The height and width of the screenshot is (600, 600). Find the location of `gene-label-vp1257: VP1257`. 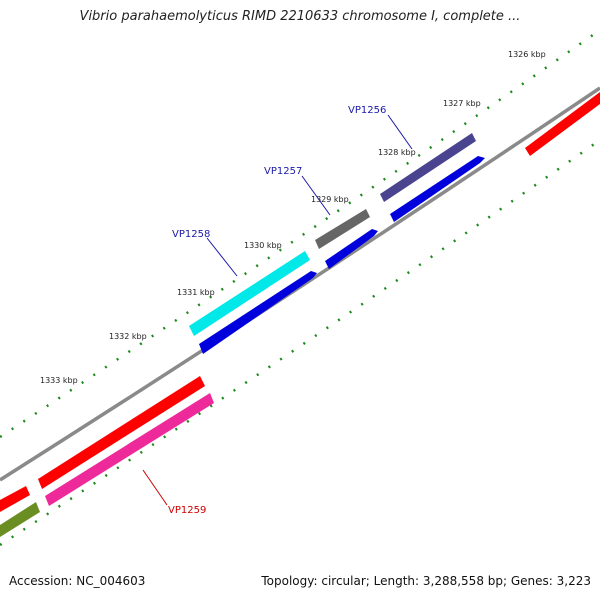

gene-label-vp1257: VP1257 is located at coordinates (283, 171).